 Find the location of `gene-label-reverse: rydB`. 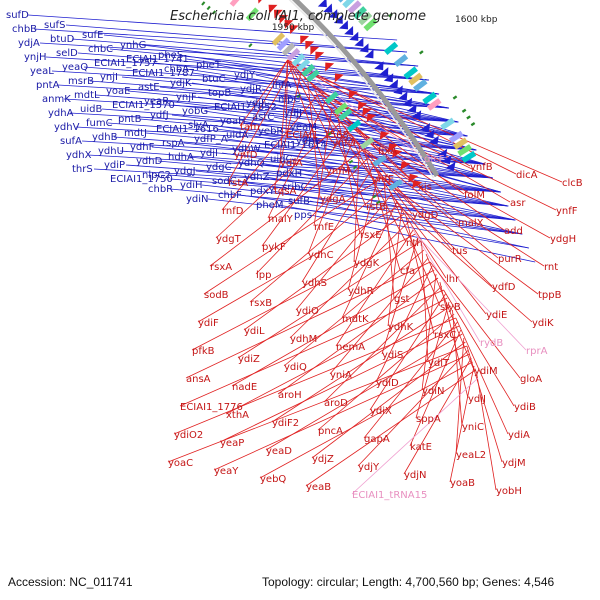

gene-label-reverse: rydB is located at coordinates (491, 343).